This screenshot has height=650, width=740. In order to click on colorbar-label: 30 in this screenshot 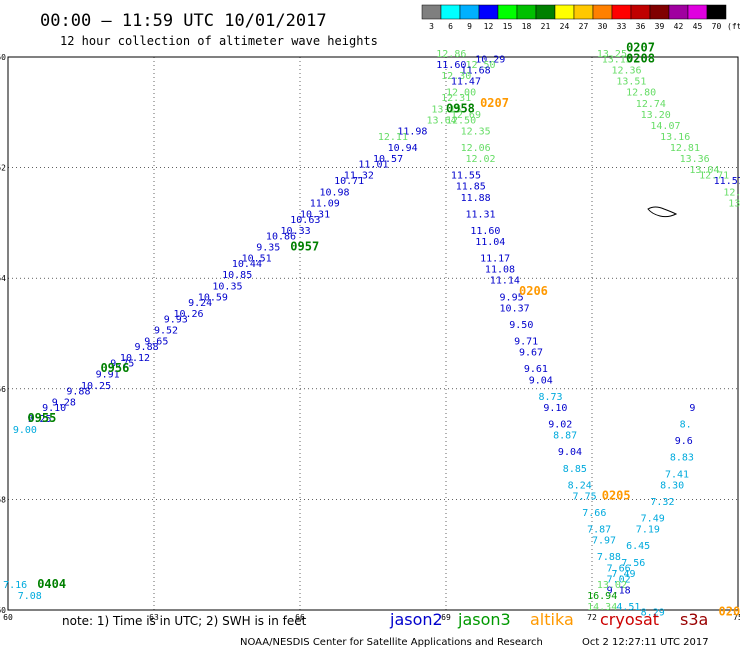, I will do `click(603, 26)`.